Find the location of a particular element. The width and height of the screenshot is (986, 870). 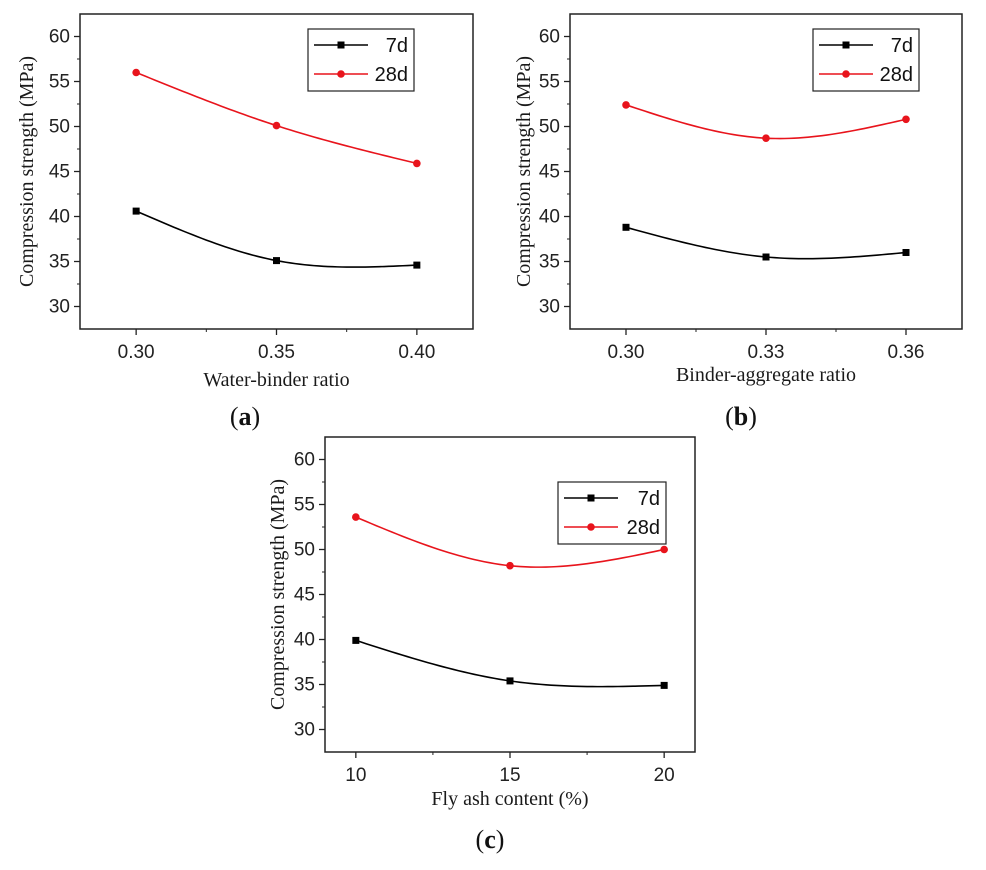

x-tick-label: 0.33 is located at coordinates (766, 352).